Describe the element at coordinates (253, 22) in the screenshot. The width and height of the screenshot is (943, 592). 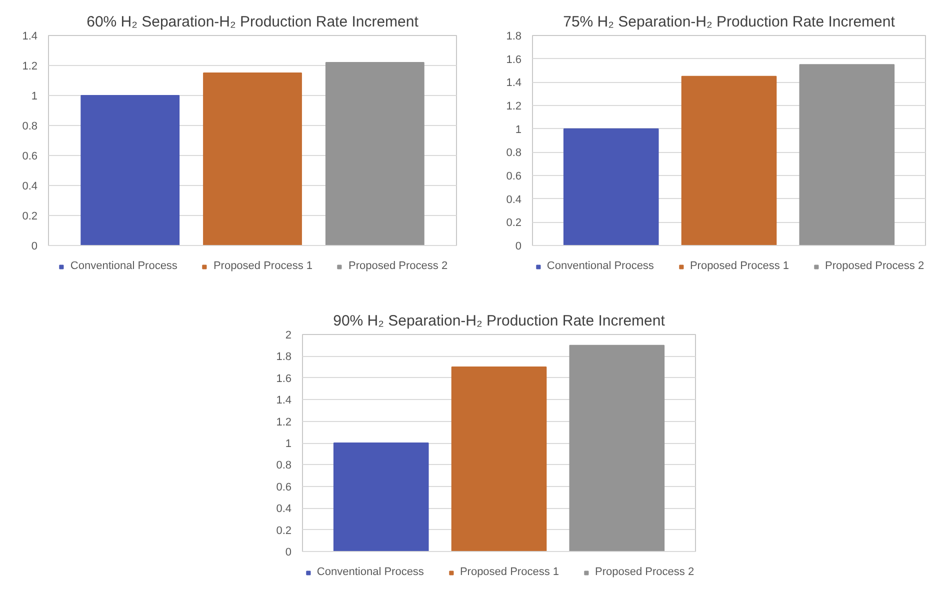
I see `chart-title: 60% H₂ Separation-H₂ Production Rate Increment` at that location.